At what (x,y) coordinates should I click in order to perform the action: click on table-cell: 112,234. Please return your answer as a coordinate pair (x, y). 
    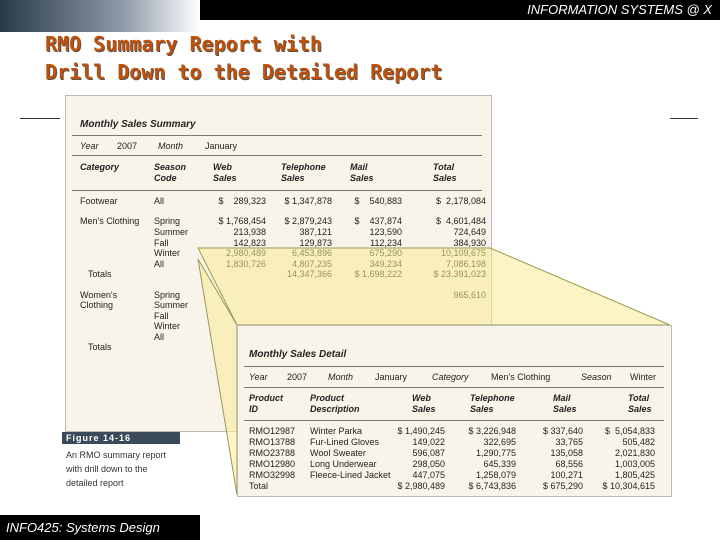
    Looking at the image, I should click on (386, 243).